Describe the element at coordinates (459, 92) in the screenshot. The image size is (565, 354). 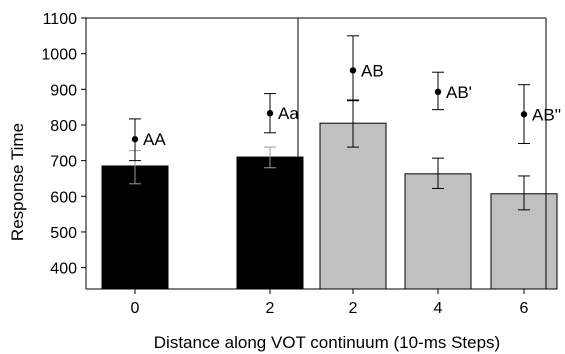
I see `point-label: AB'` at that location.